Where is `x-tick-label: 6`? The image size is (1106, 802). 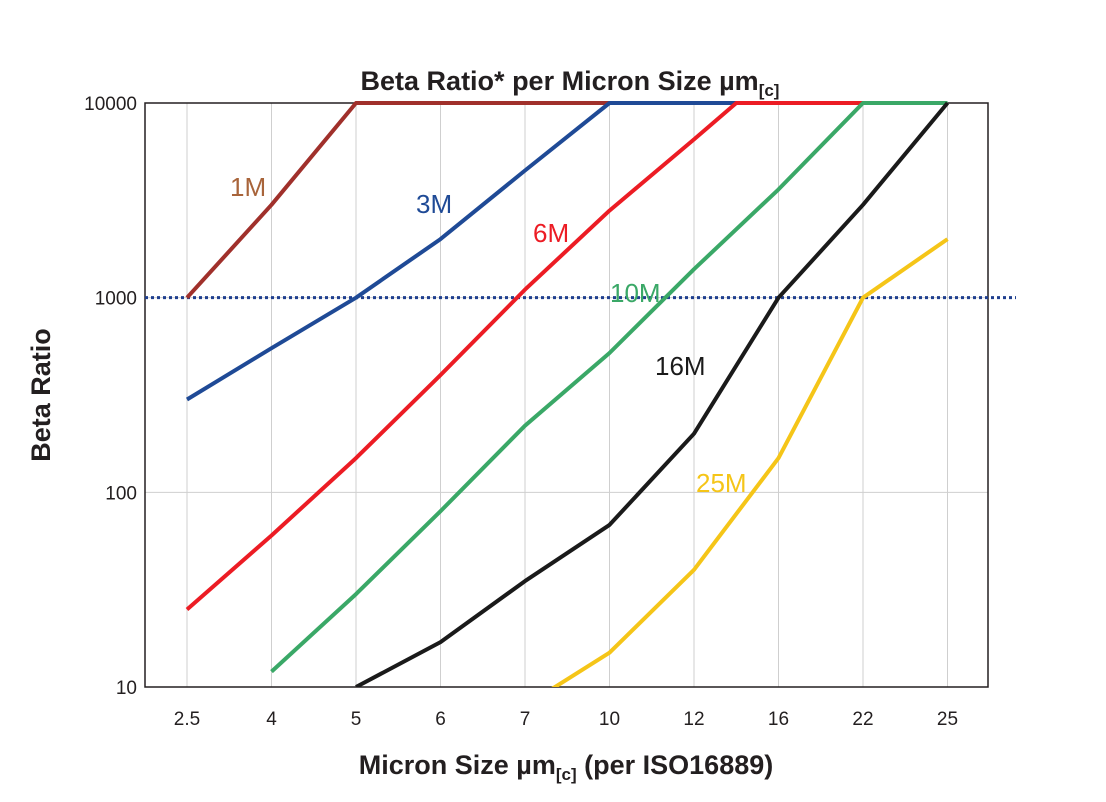
x-tick-label: 6 is located at coordinates (440, 719).